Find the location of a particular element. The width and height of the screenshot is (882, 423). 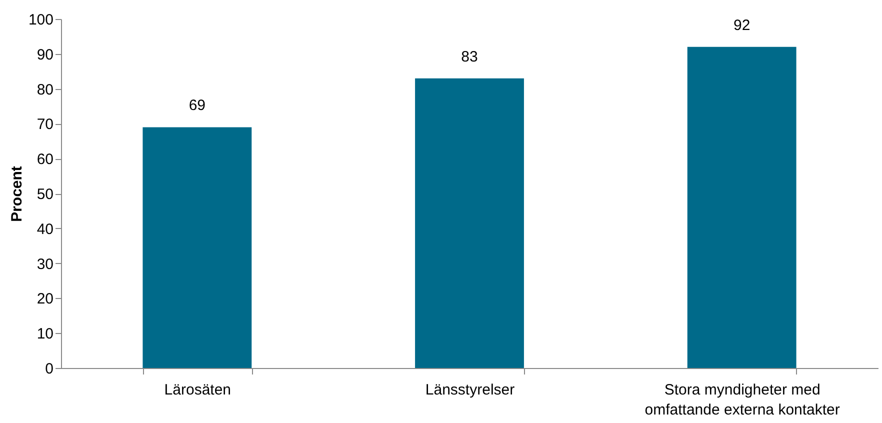

data-label: 92 is located at coordinates (741, 25).